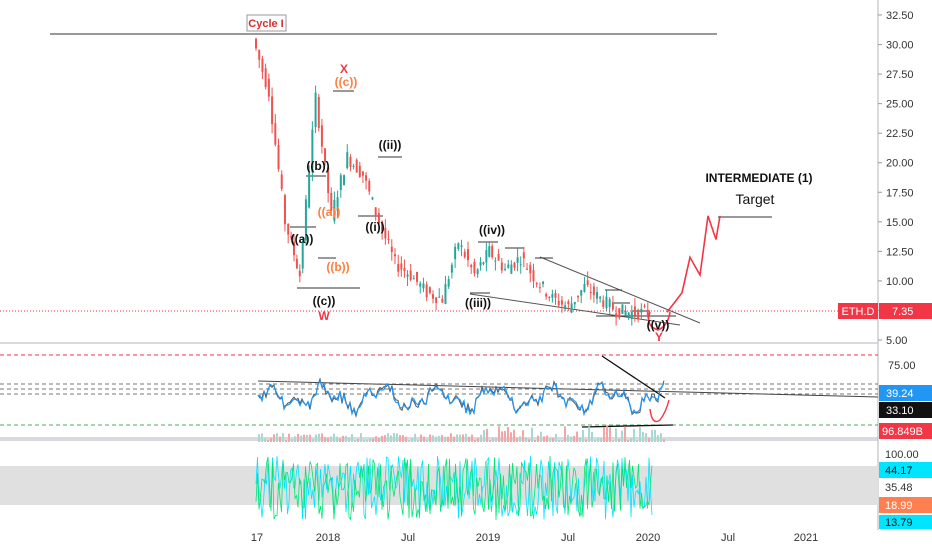  Describe the element at coordinates (324, 301) in the screenshot. I see `wave-label-c: ((c))` at that location.